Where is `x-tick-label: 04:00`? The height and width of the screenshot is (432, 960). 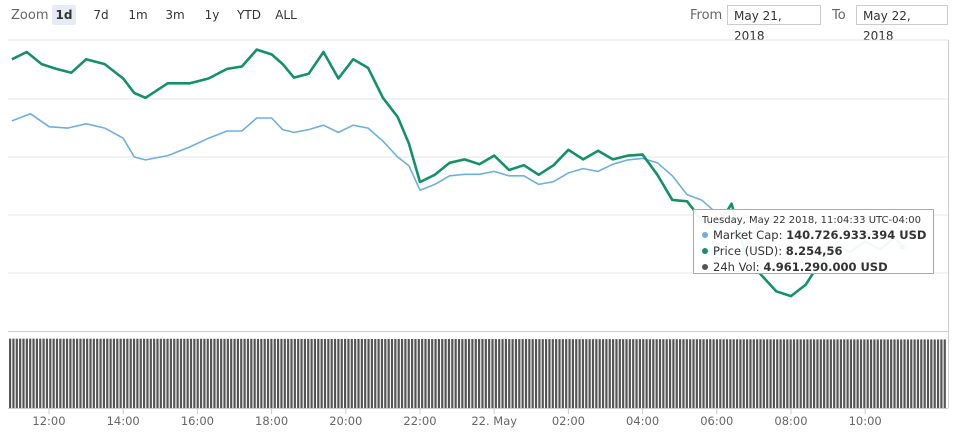
x-tick-label: 04:00 is located at coordinates (642, 421).